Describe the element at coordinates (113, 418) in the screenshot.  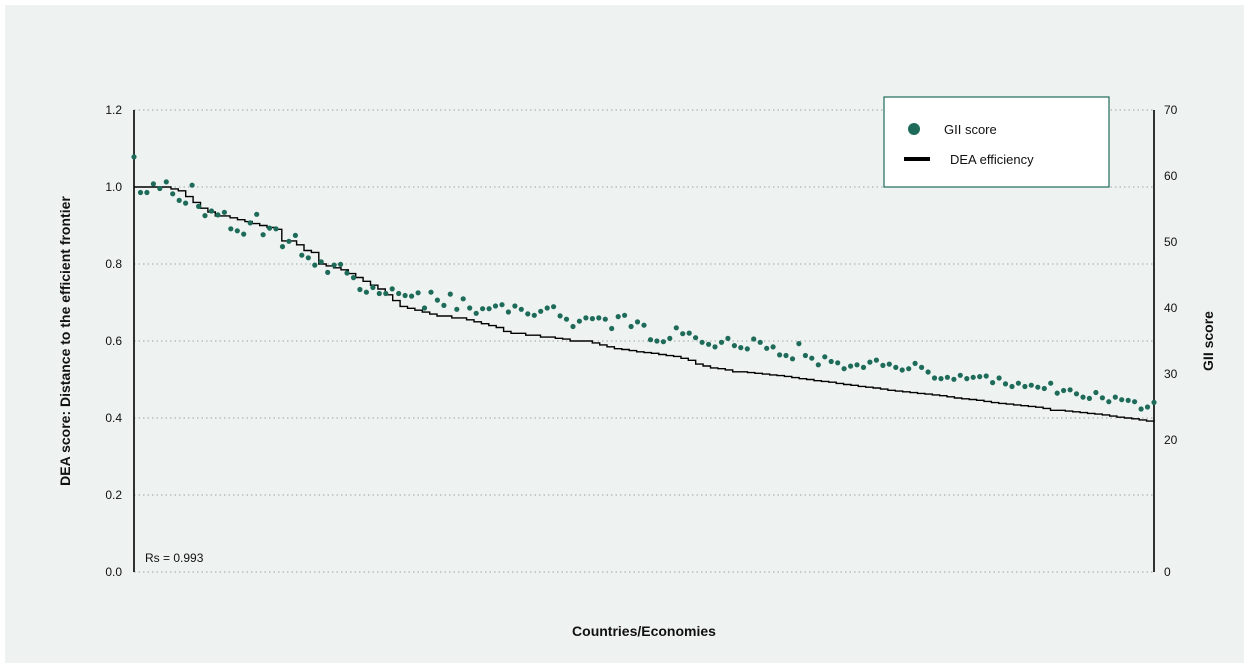
I see `left-tick-label: 0.4` at that location.